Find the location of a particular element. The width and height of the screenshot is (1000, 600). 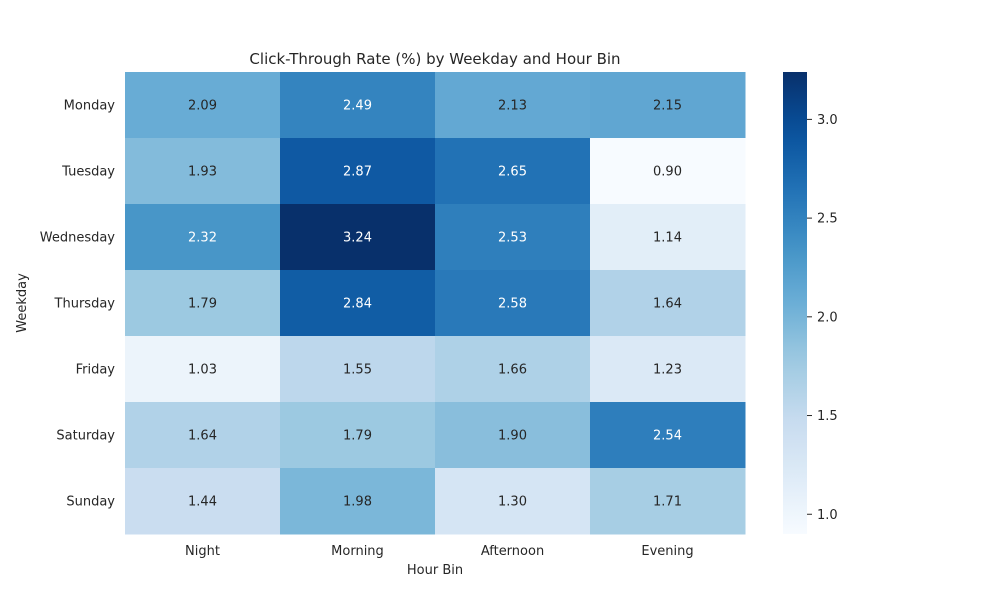

cell-value-label: 2.49 is located at coordinates (357, 106).